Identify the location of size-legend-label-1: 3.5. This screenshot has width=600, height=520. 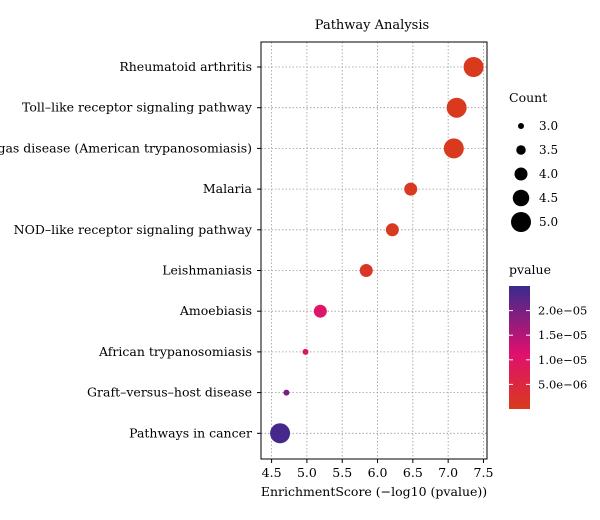
(548, 150).